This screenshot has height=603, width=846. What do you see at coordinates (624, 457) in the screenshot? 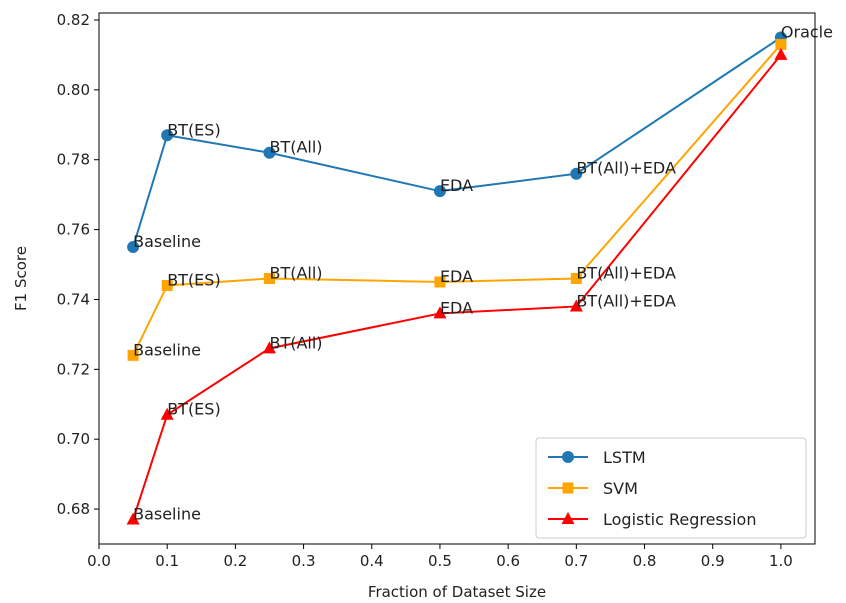
I see `legend-entry: LSTM` at bounding box center [624, 457].